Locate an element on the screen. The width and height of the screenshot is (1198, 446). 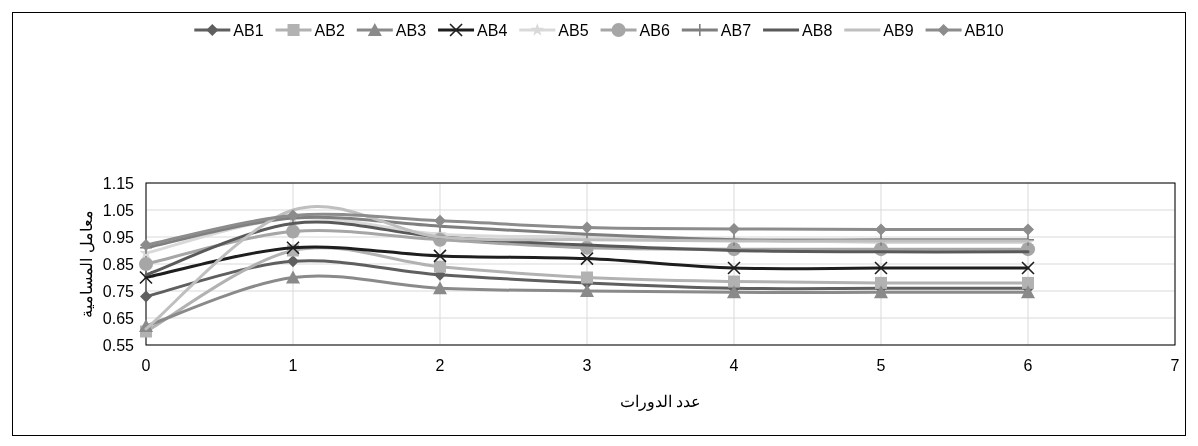
legend-label: AB9 is located at coordinates (898, 30).